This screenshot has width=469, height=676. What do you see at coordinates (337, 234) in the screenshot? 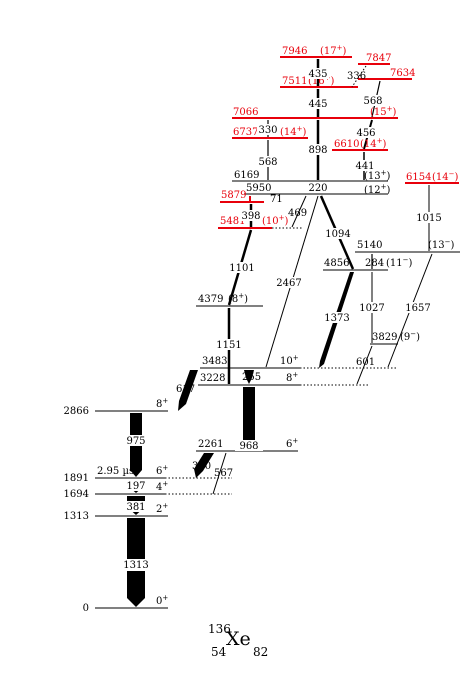
I see `gamma-energy: 1094` at bounding box center [337, 234].